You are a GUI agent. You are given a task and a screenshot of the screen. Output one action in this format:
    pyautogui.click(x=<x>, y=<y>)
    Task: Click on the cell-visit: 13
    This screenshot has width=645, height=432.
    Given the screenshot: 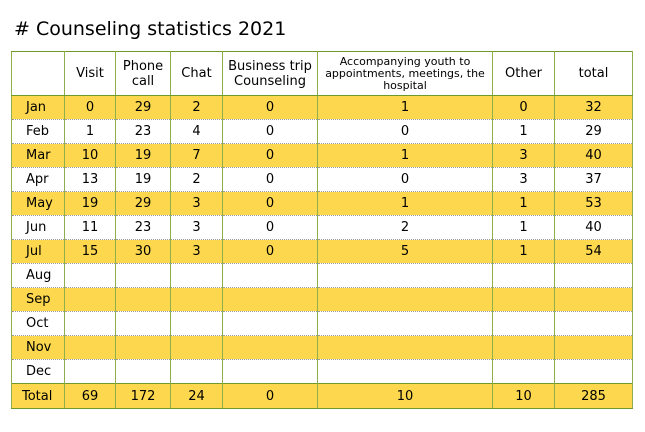 What is the action you would take?
    pyautogui.click(x=90, y=179)
    